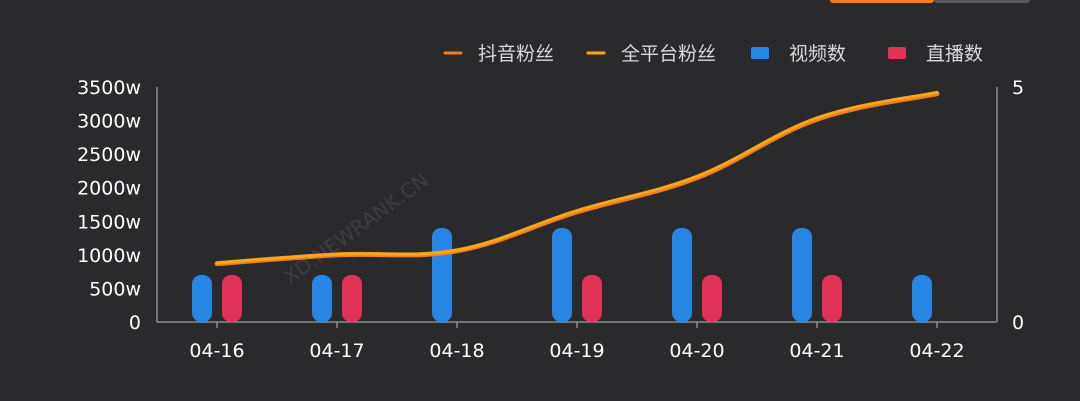 This screenshot has height=401, width=1080. What do you see at coordinates (109, 189) in the screenshot?
I see `y-left-tick-label: 2000w` at bounding box center [109, 189].